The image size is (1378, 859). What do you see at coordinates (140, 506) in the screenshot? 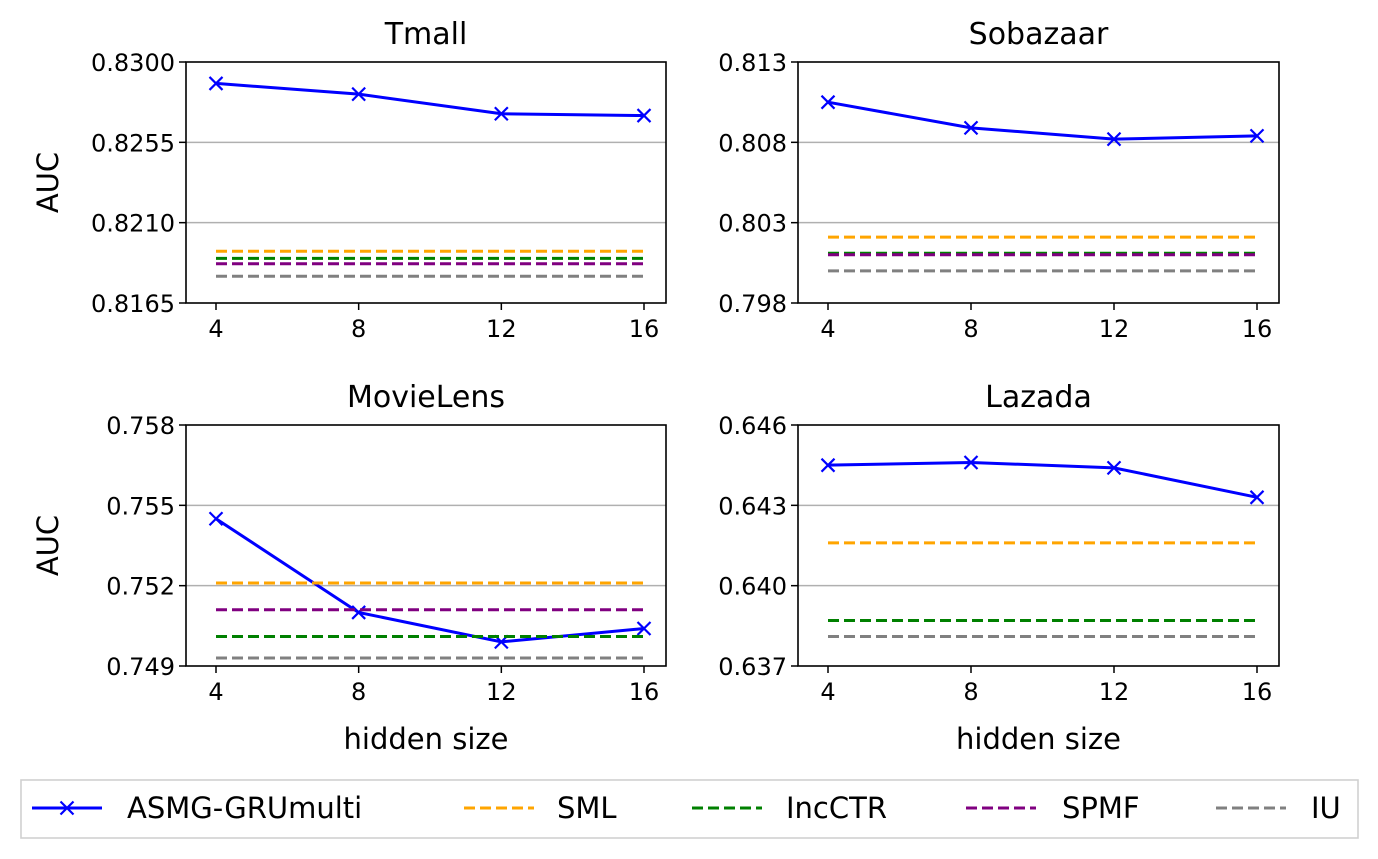
I see `y-tick-label: 0.755` at bounding box center [140, 506].